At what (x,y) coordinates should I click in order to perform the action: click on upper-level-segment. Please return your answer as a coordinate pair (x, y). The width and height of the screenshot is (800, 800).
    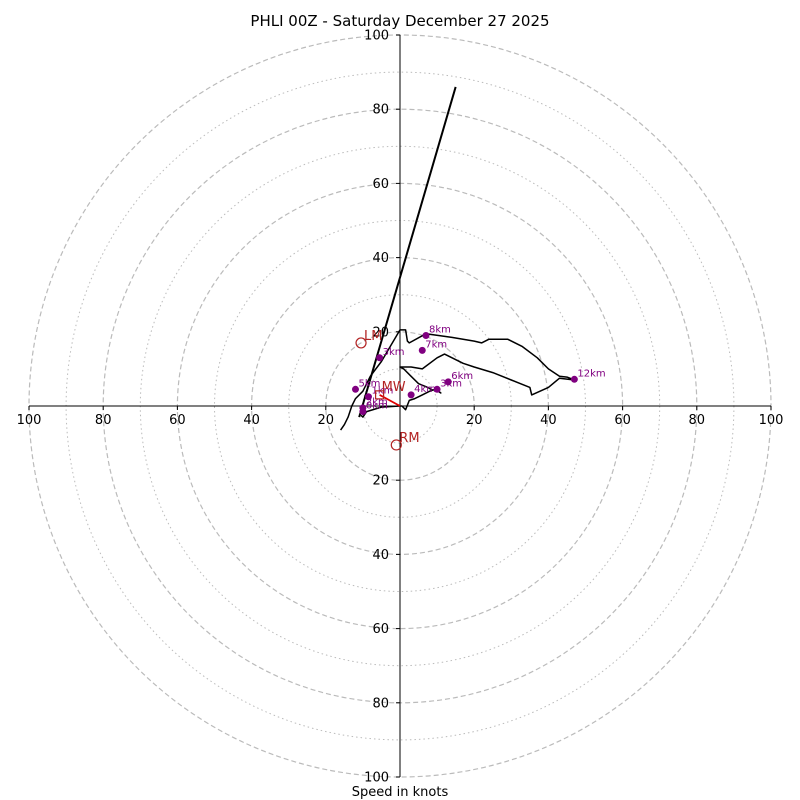
    Looking at the image, I should click on (407, 252).